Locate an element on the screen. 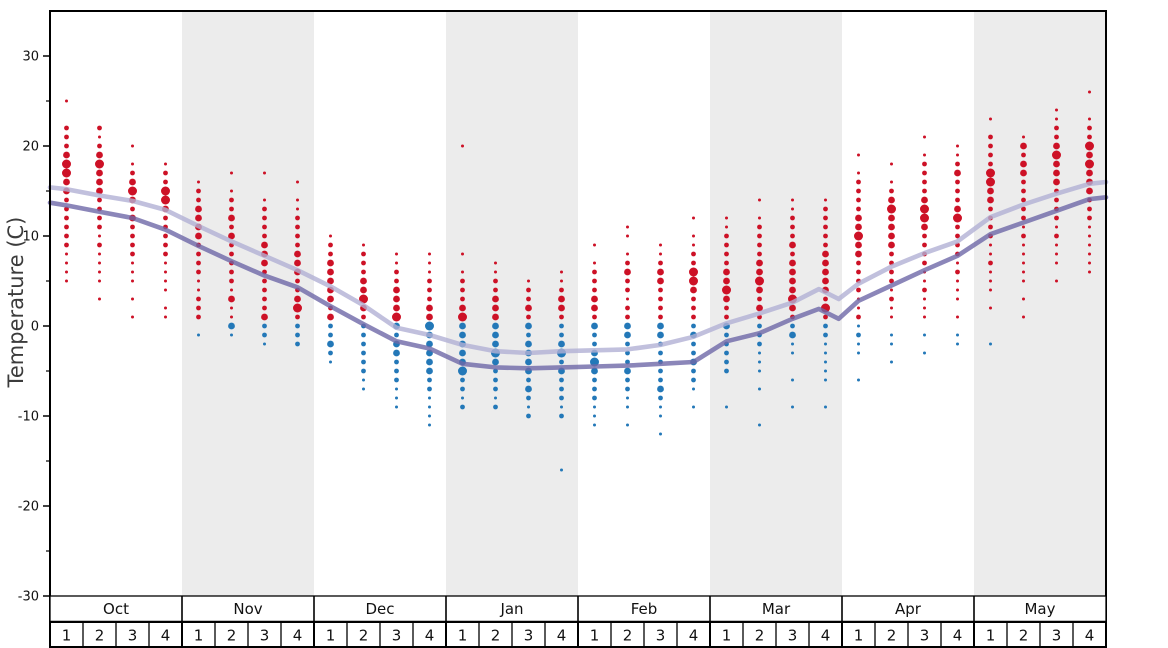  month-band-nov is located at coordinates (248, 303).